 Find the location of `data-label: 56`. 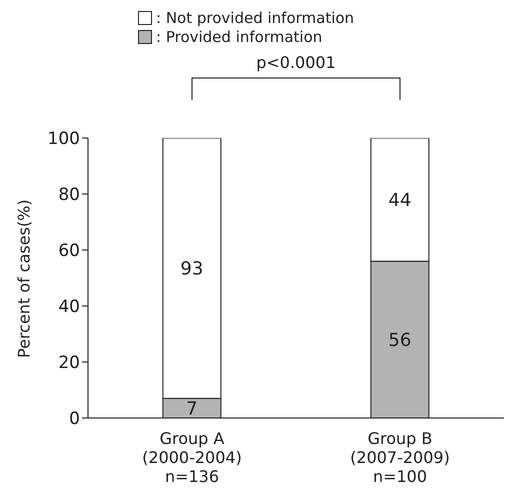

data-label: 56 is located at coordinates (400, 340).